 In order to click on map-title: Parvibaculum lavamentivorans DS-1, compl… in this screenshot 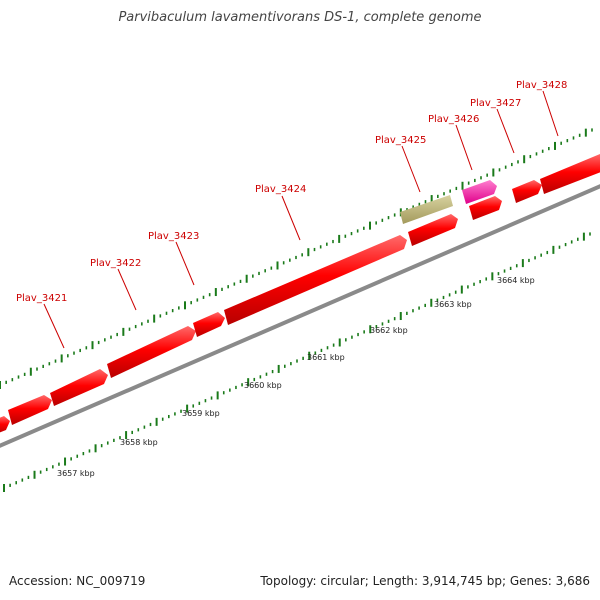, I will do `click(300, 17)`.